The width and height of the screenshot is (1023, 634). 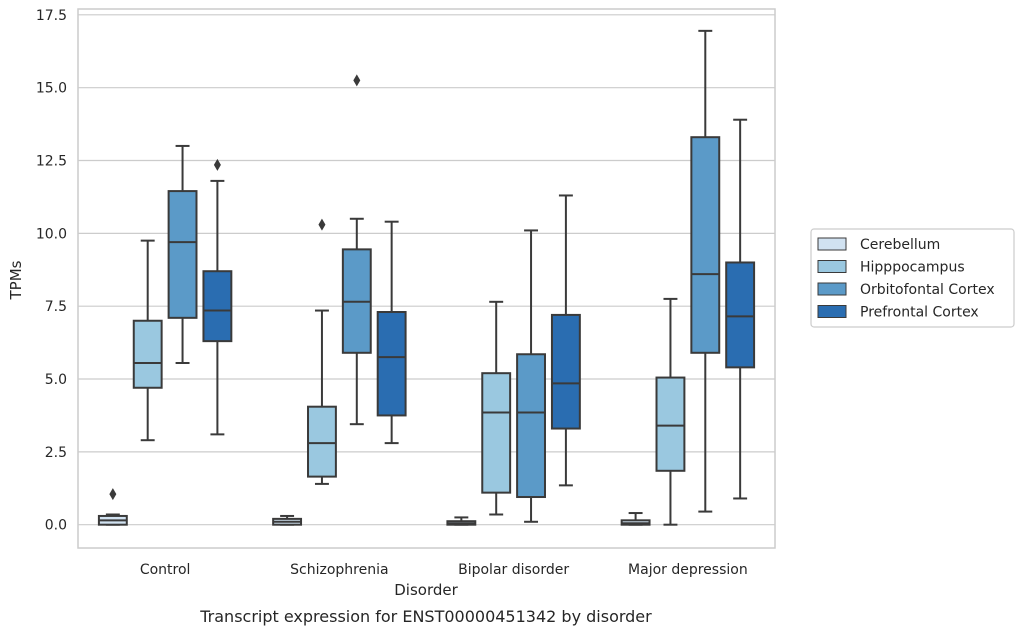 I want to click on y-axis-label: TPMs, so click(x=16, y=280).